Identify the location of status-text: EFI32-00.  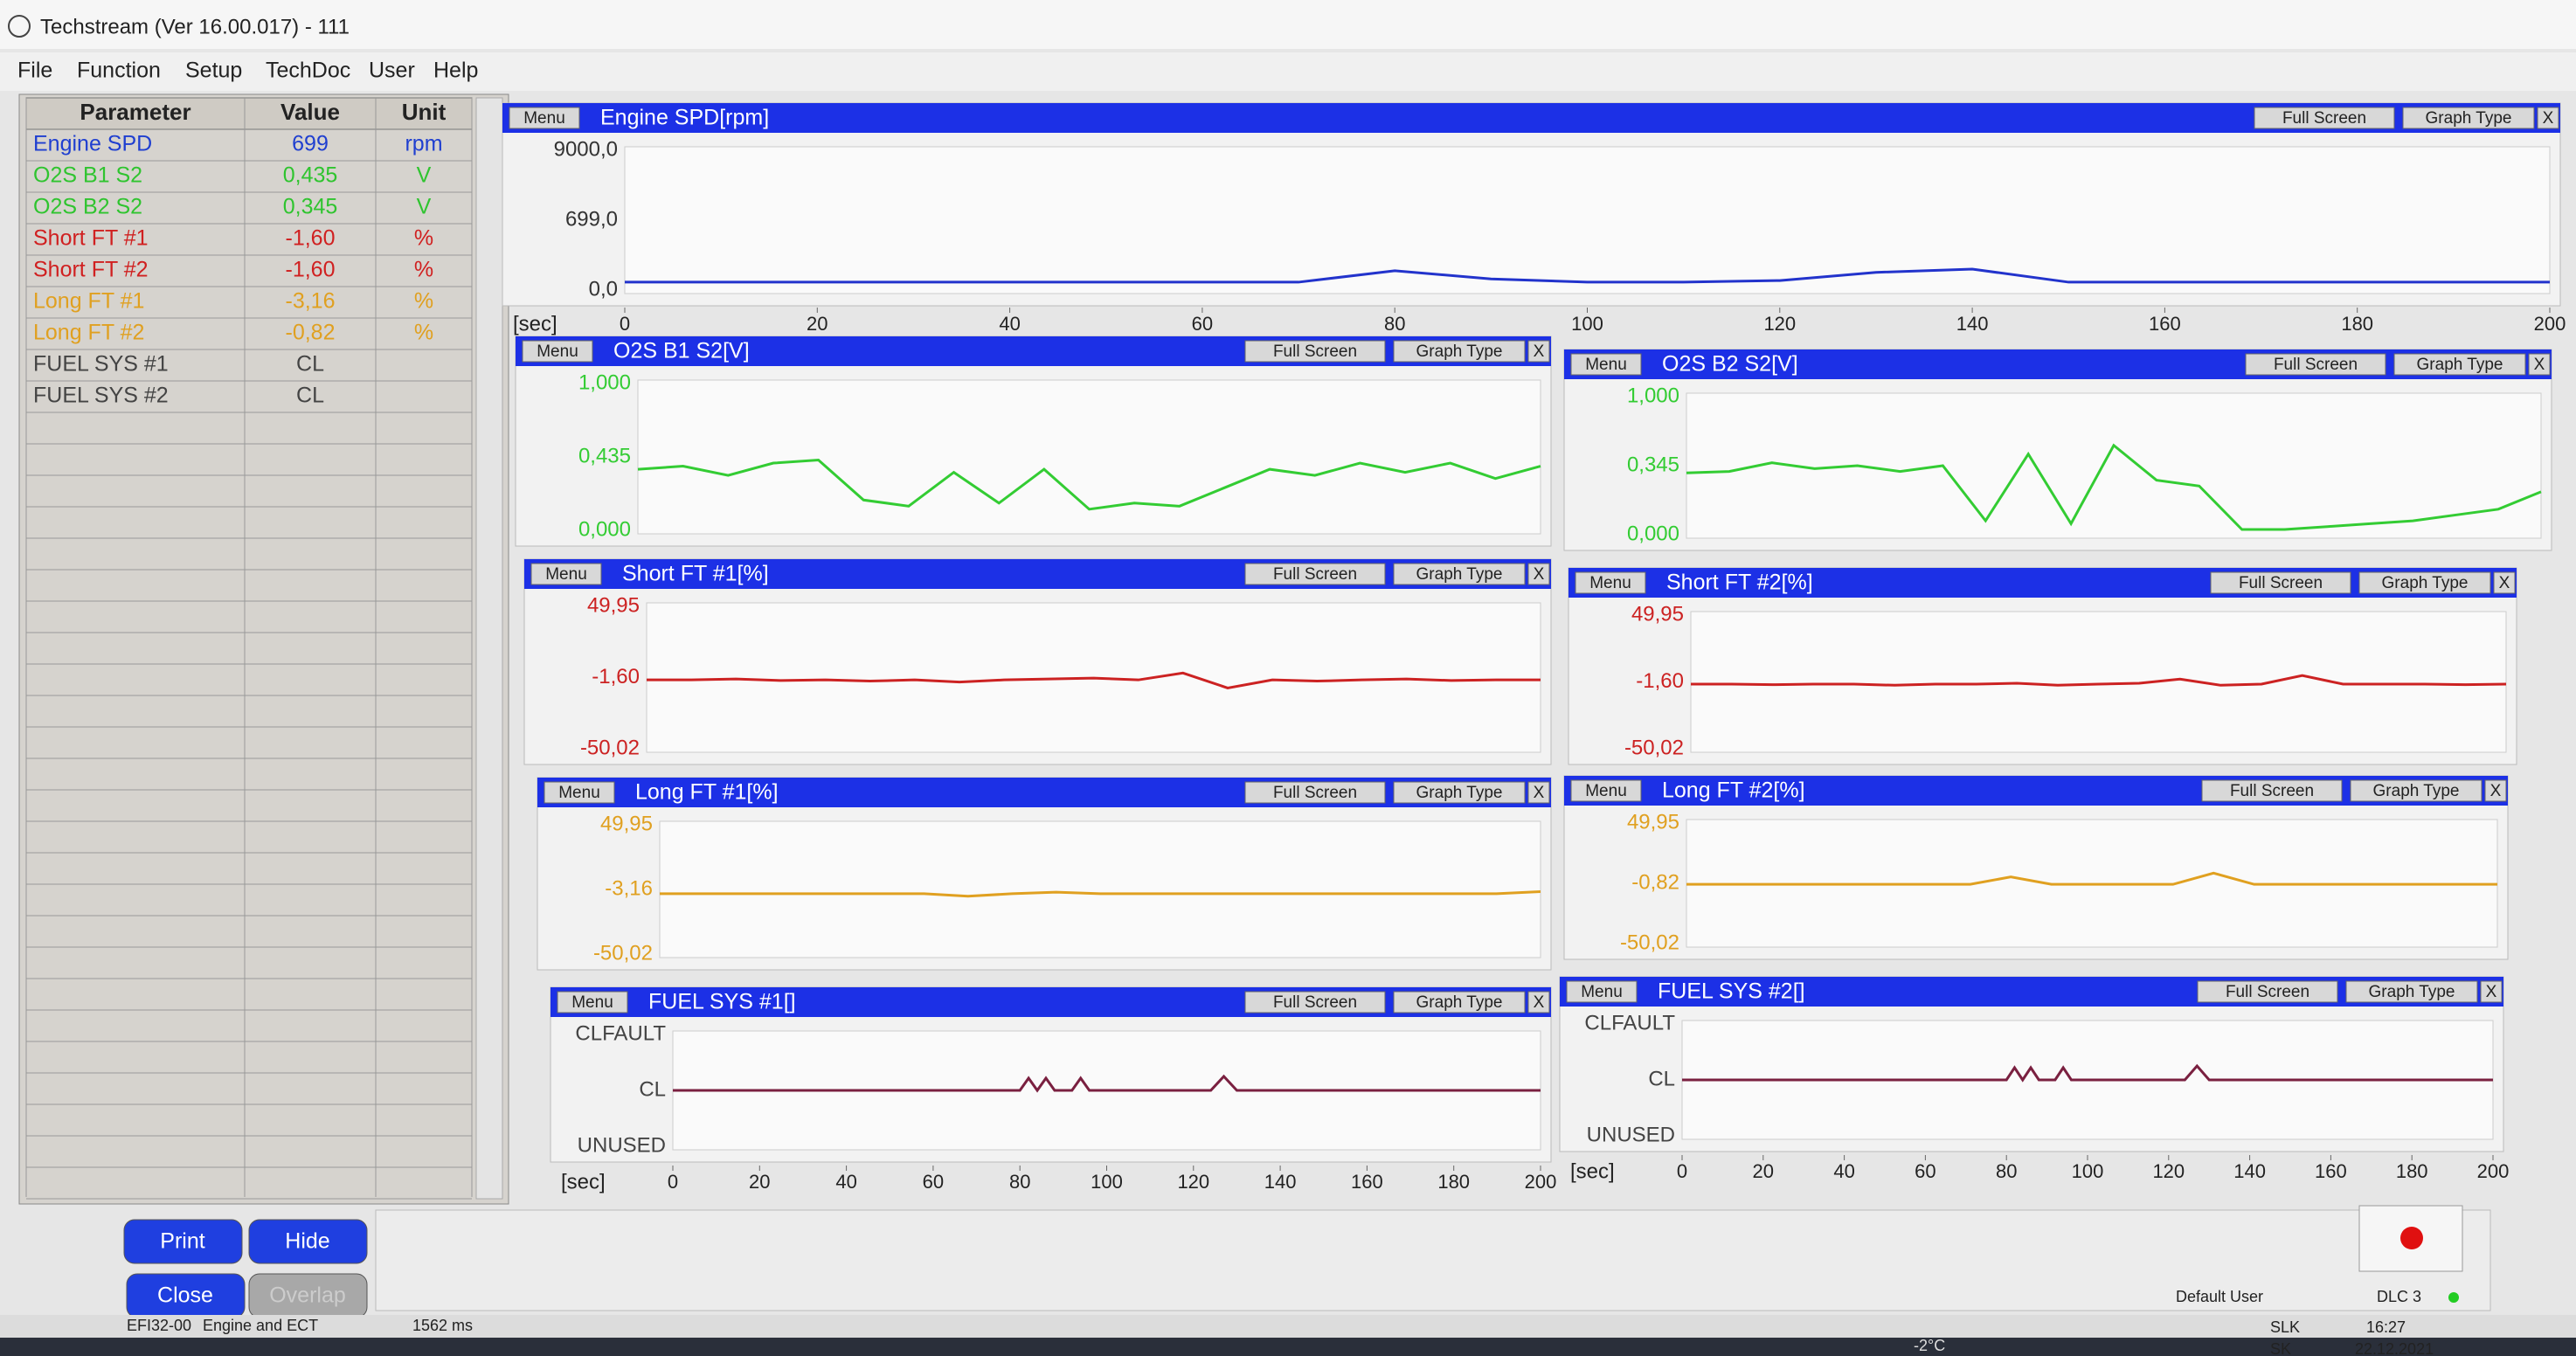
(159, 1325).